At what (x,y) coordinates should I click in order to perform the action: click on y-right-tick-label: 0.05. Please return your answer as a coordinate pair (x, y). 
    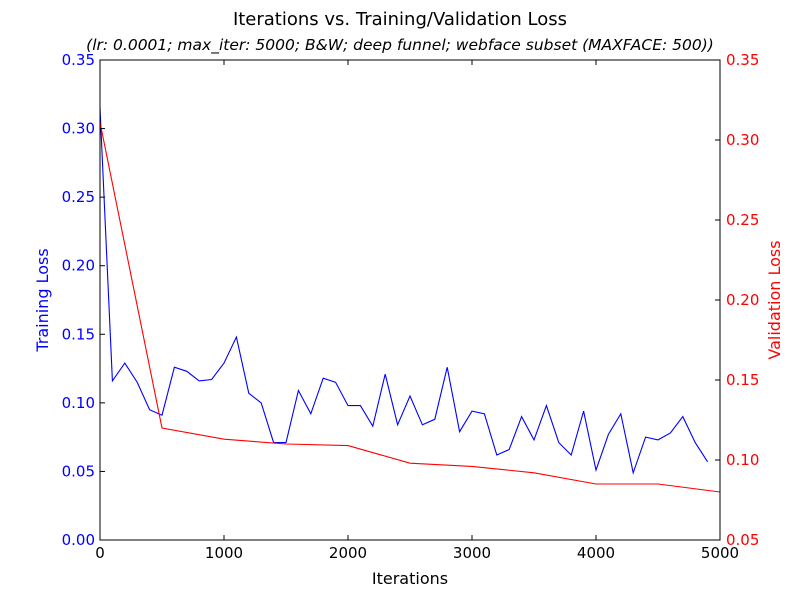
    Looking at the image, I should click on (742, 540).